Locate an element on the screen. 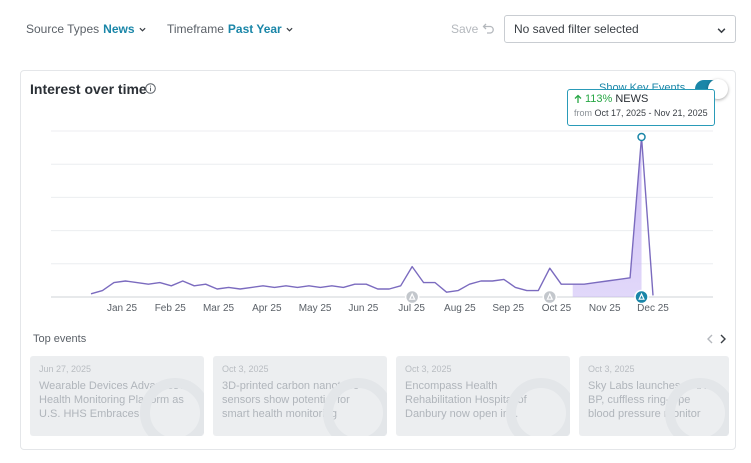  top-events-title: Top events is located at coordinates (60, 339).